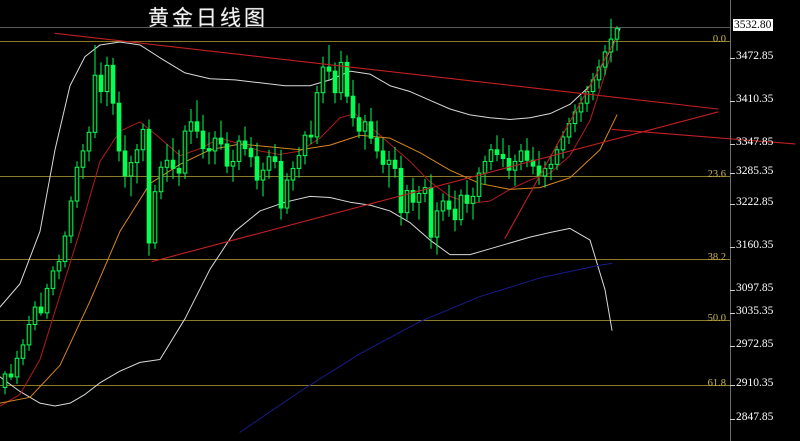 The width and height of the screenshot is (800, 441). I want to click on price-axis-label: 3222.85, so click(755, 202).